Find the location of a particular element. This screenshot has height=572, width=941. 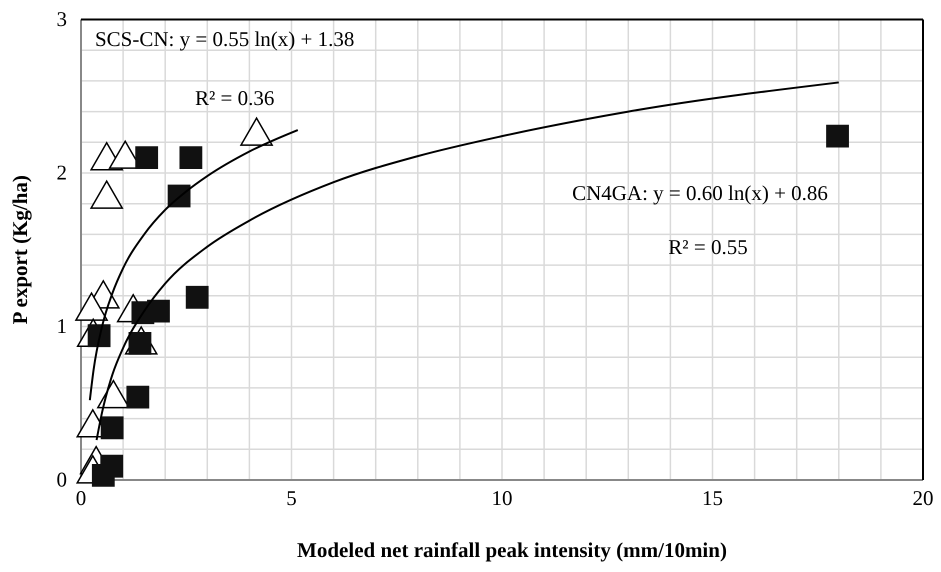

annotation: CN4GA: y = 0.60 ln(x) + 0.86 is located at coordinates (700, 193).